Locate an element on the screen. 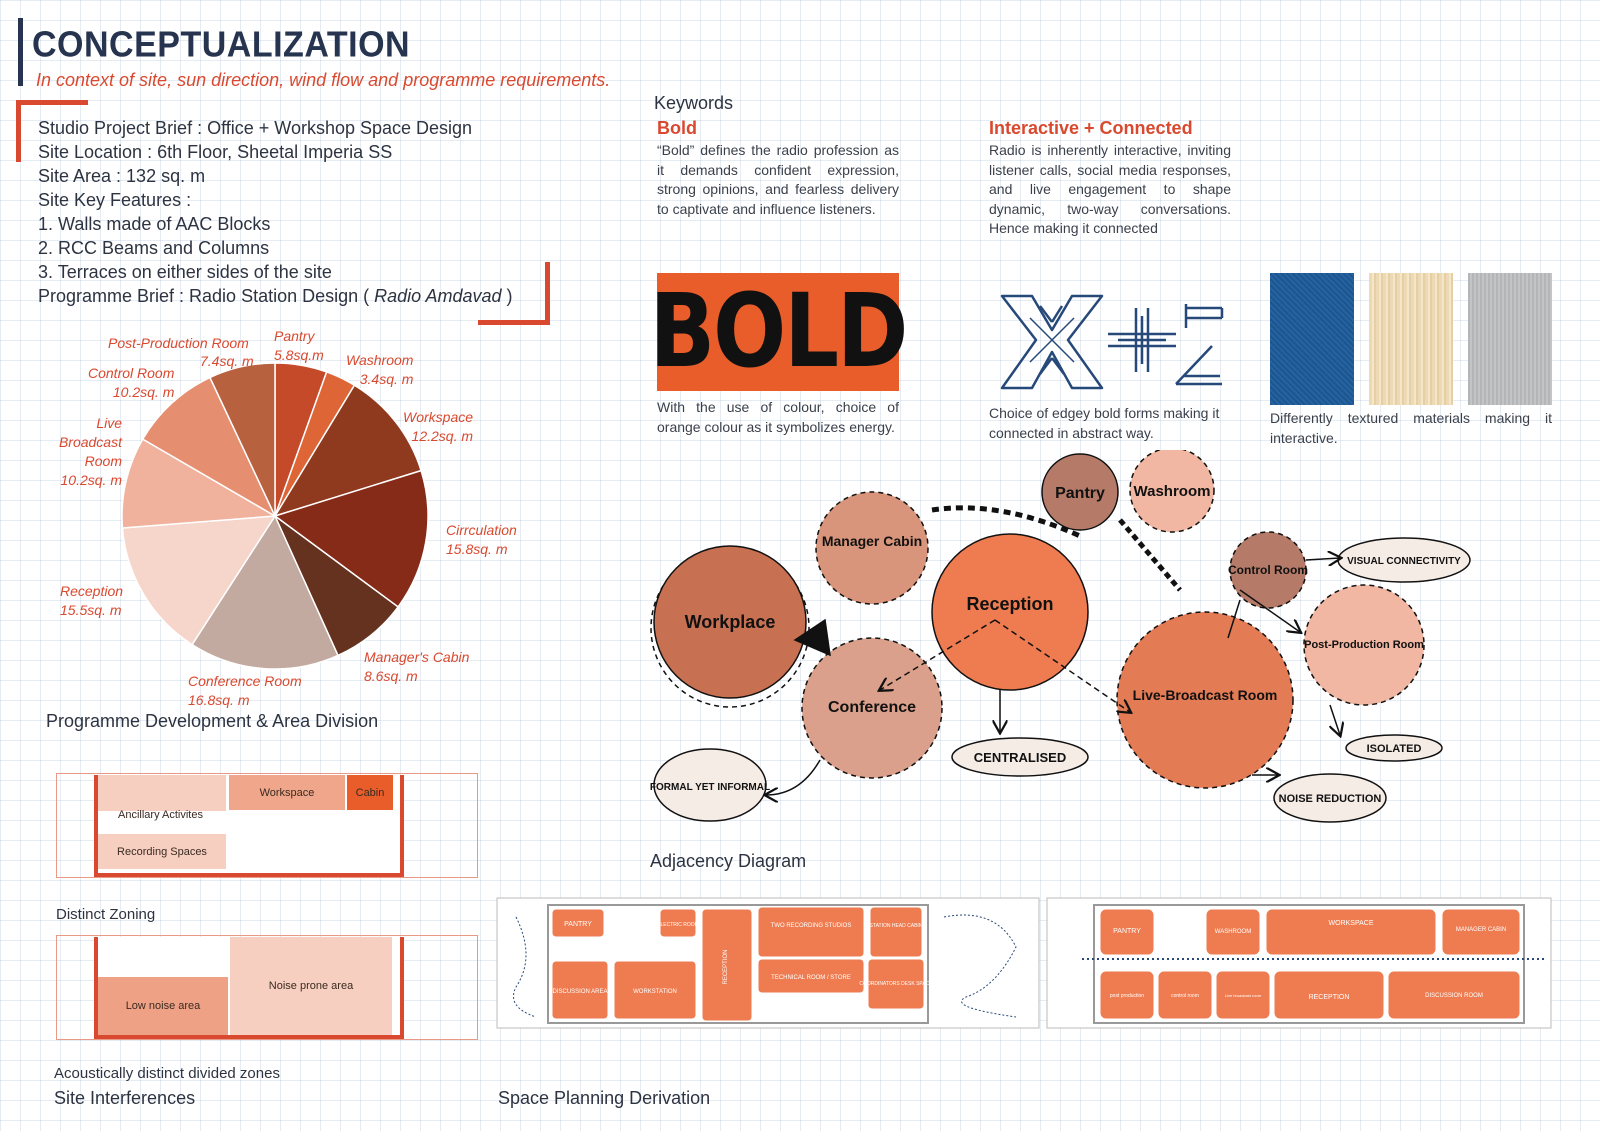 The image size is (1600, 1131). zone-cabin: Cabin is located at coordinates (370, 792).